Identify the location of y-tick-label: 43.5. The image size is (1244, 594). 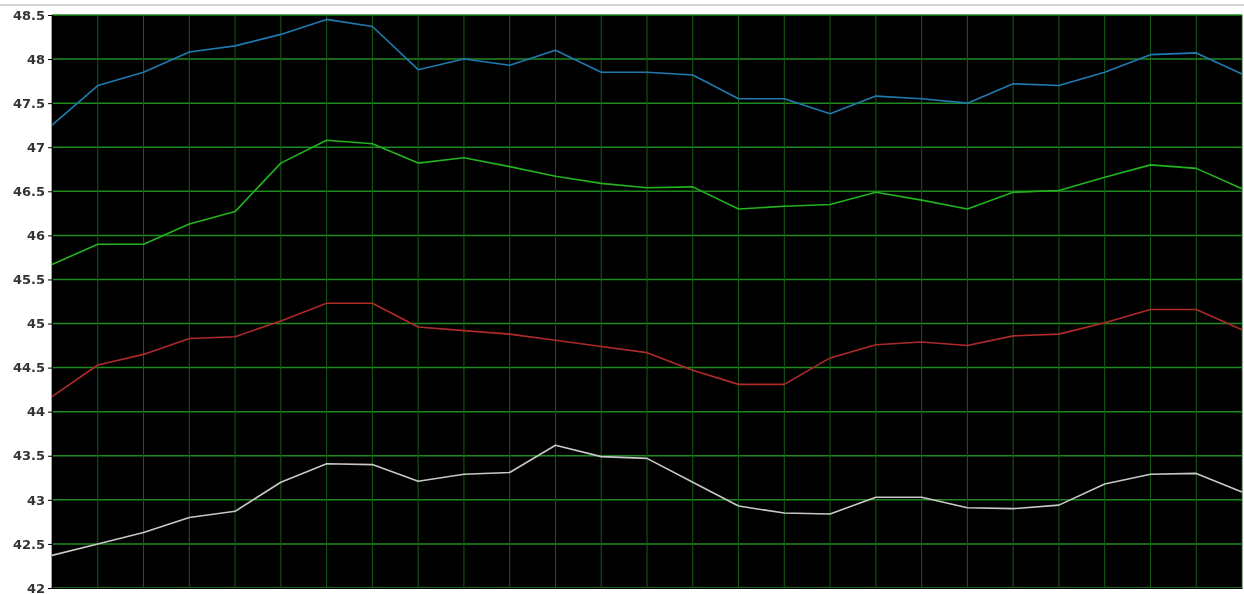
(28, 456).